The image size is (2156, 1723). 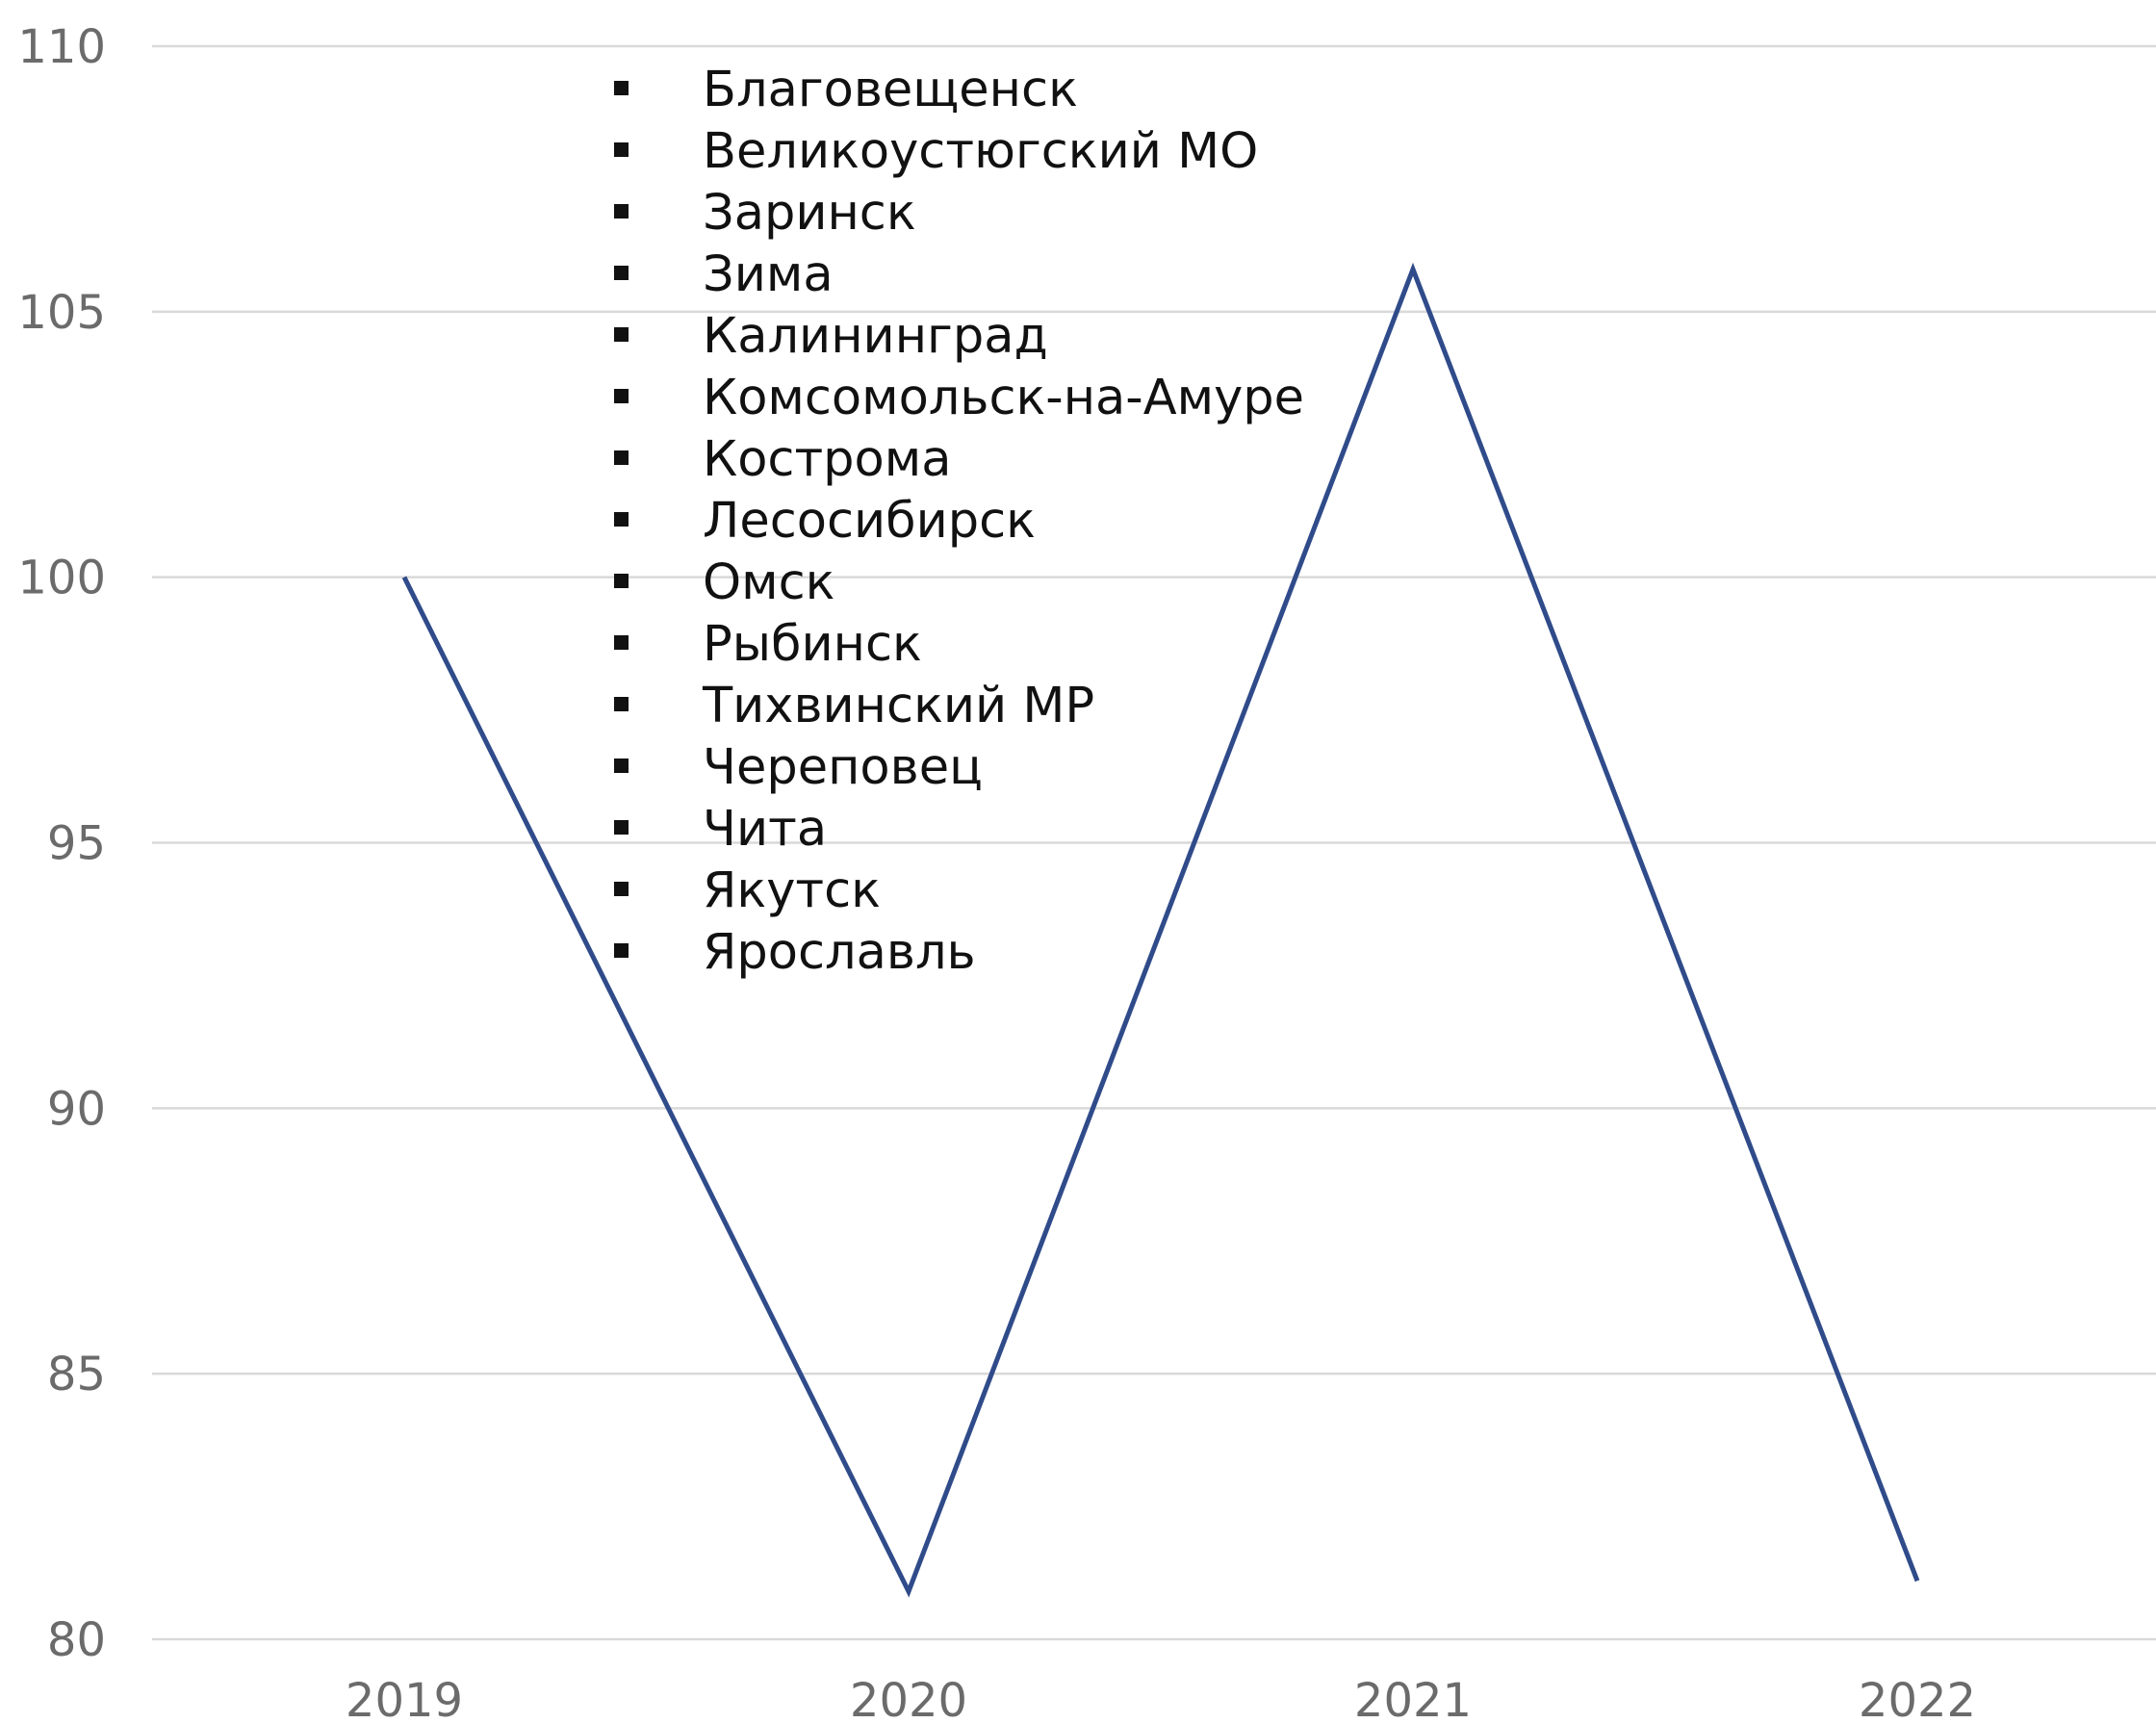 I want to click on legend-label: Лесосибирск, so click(x=869, y=521).